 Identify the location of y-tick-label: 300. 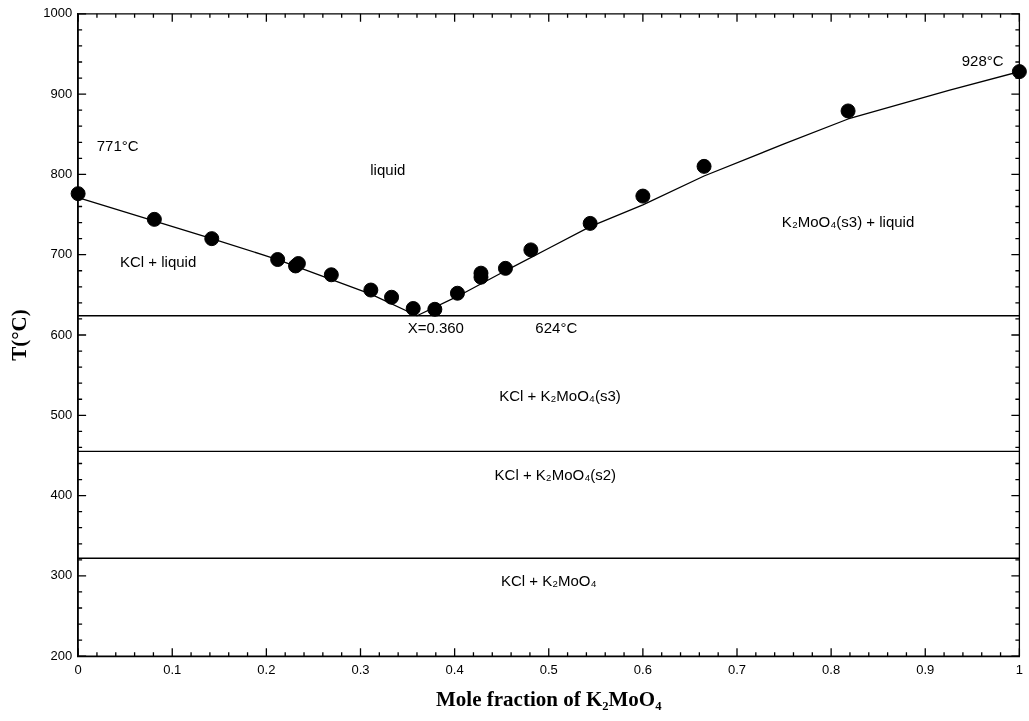
(61, 575).